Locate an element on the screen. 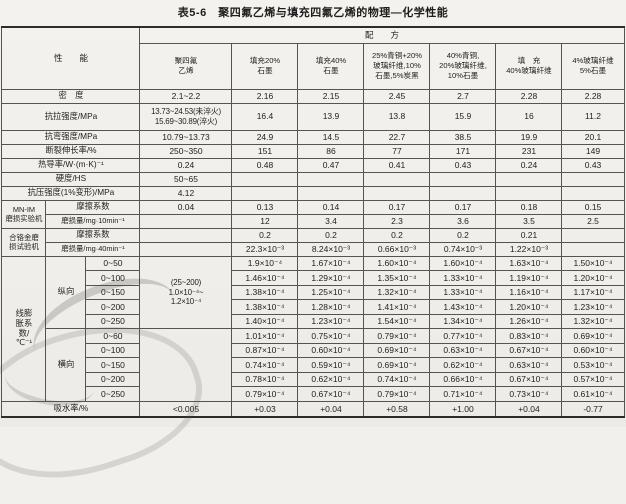 The height and width of the screenshot is (504, 626). table-cell: 16 is located at coordinates (529, 116).